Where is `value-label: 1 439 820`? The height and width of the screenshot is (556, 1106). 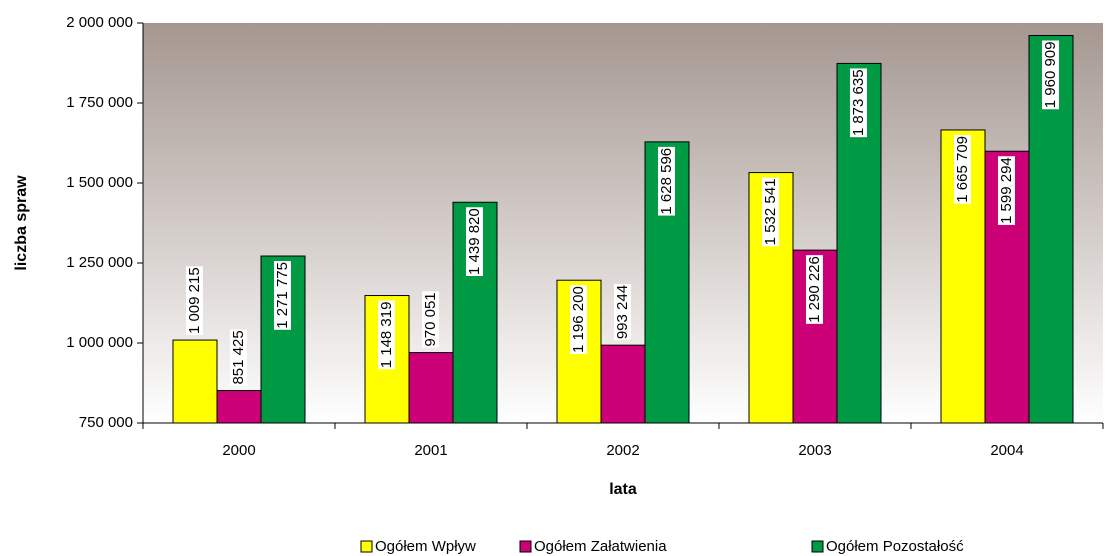 value-label: 1 439 820 is located at coordinates (474, 241).